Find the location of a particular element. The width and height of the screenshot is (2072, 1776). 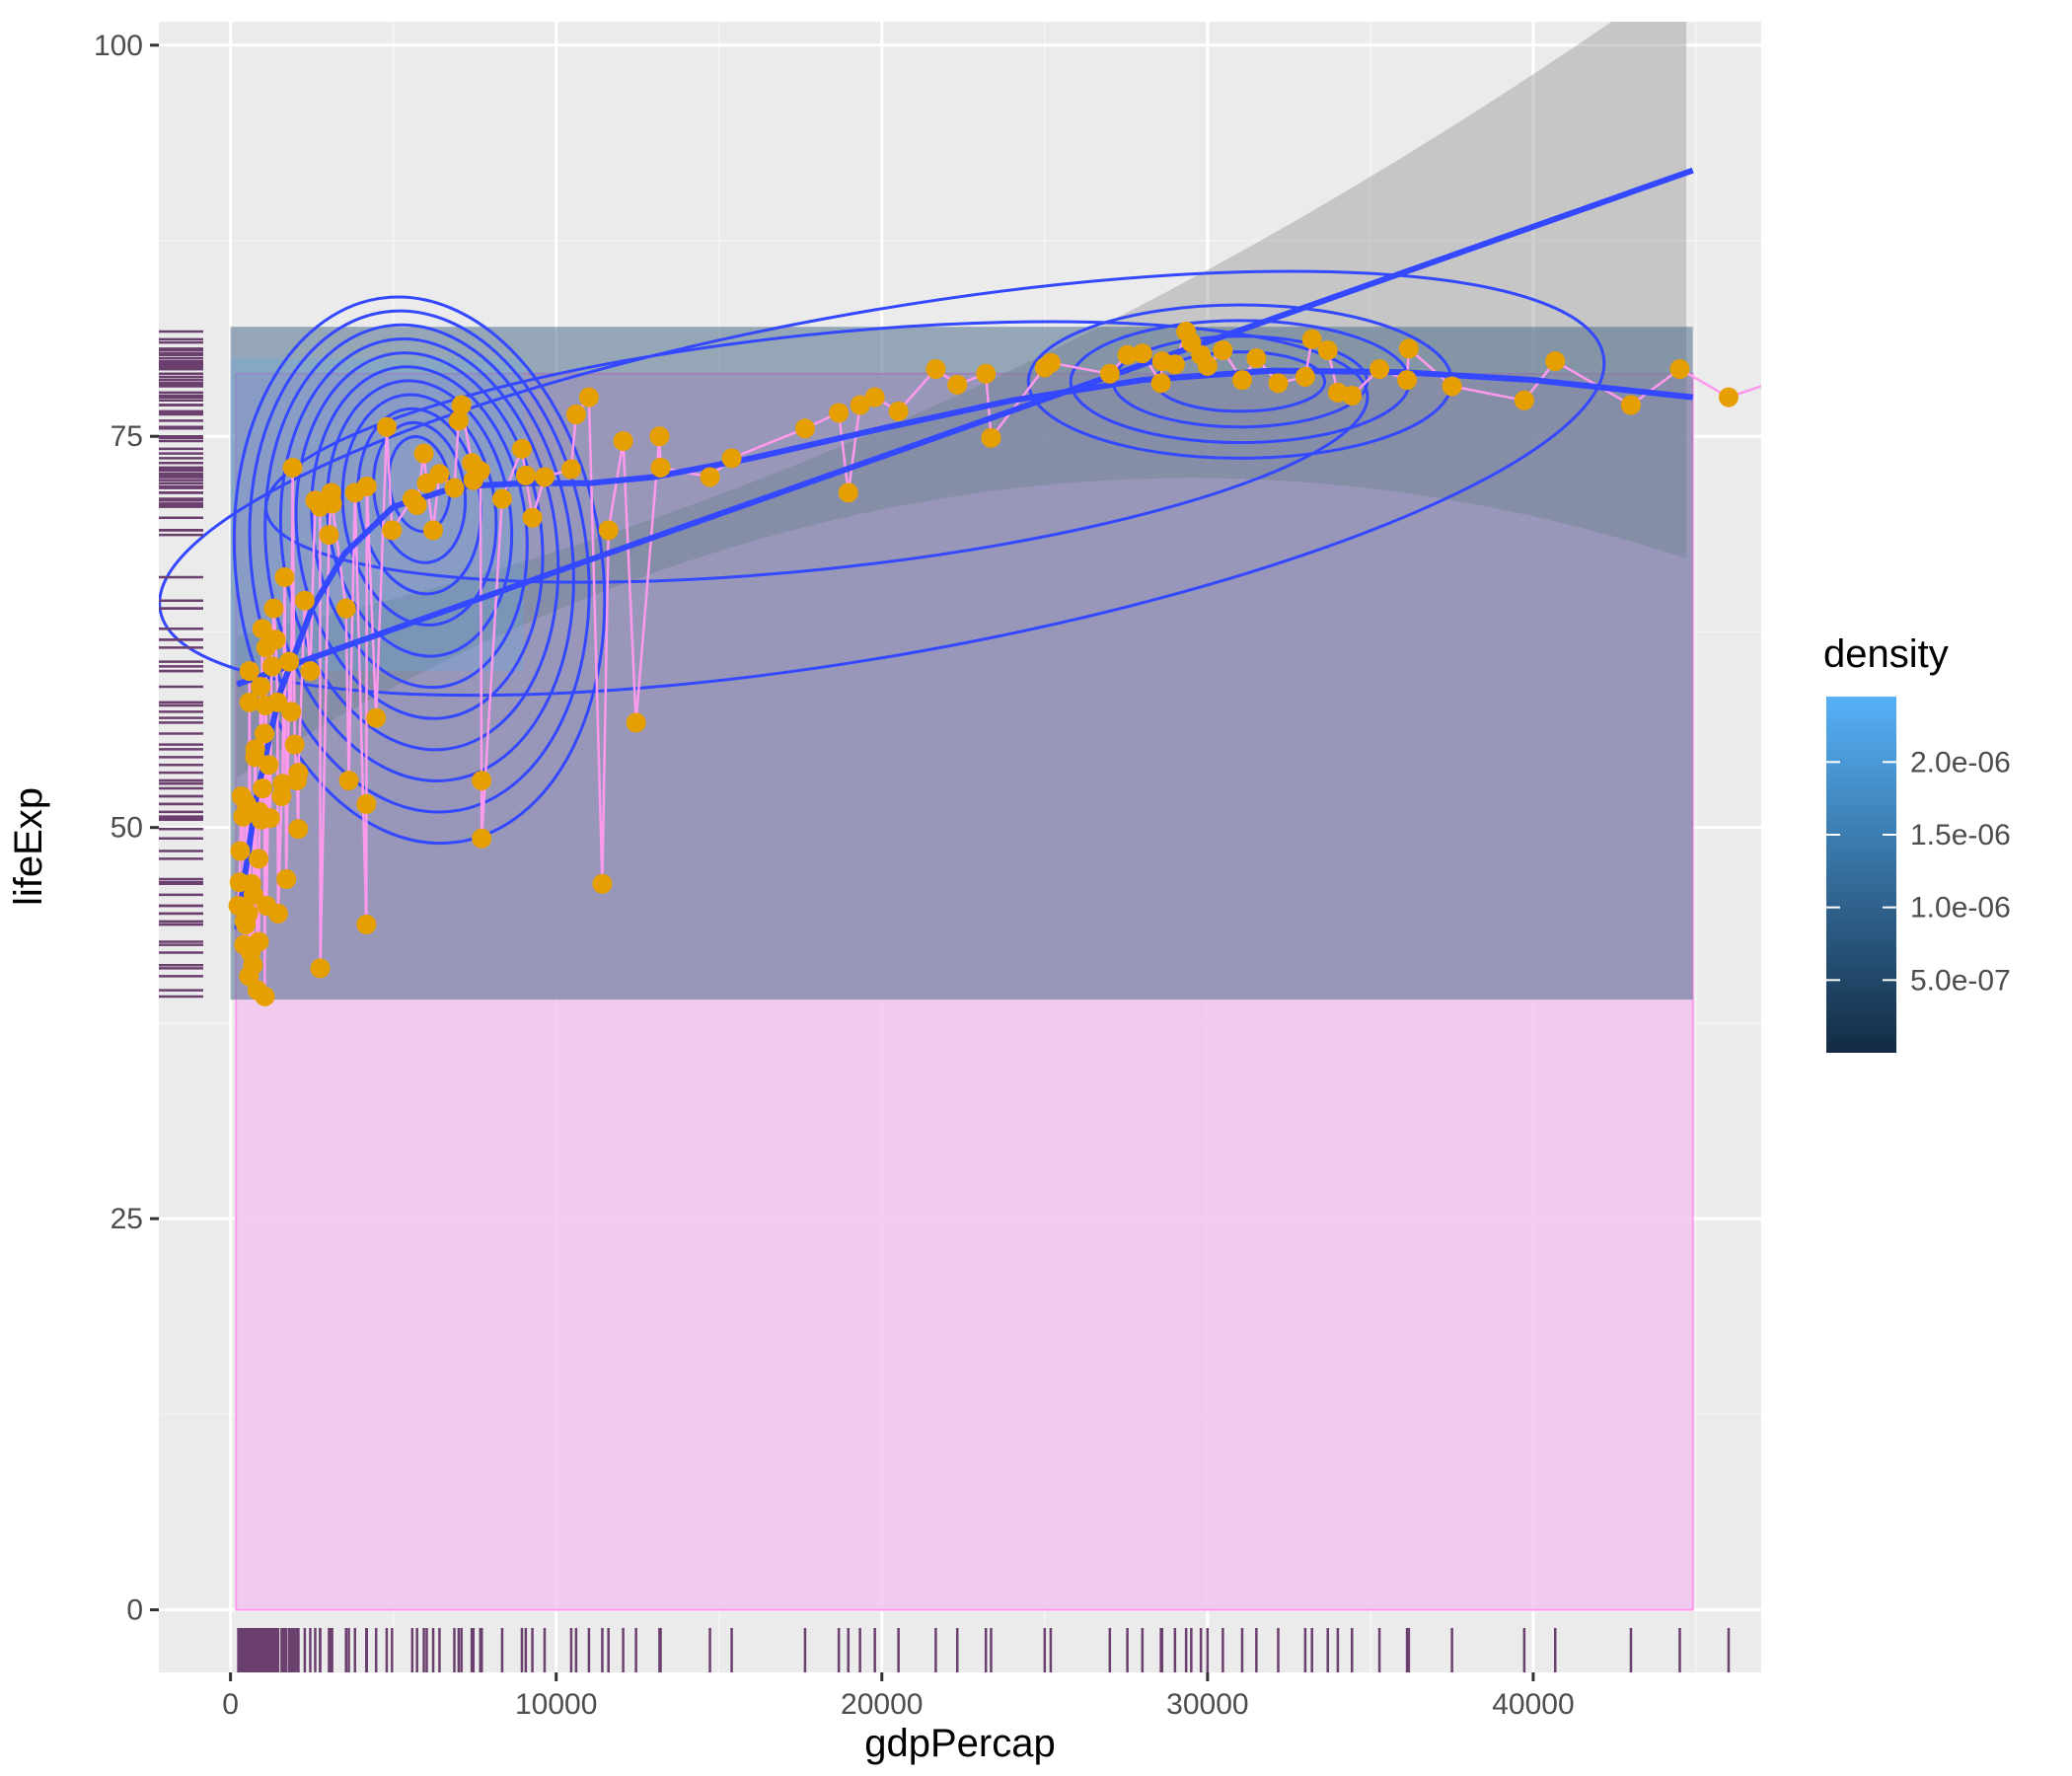

legend-label: 2.0e-06 is located at coordinates (1961, 762).